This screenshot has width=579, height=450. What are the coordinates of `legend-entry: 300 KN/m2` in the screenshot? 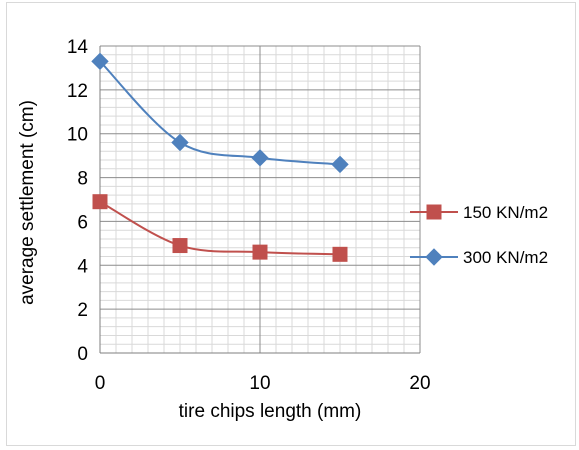 It's located at (479, 257).